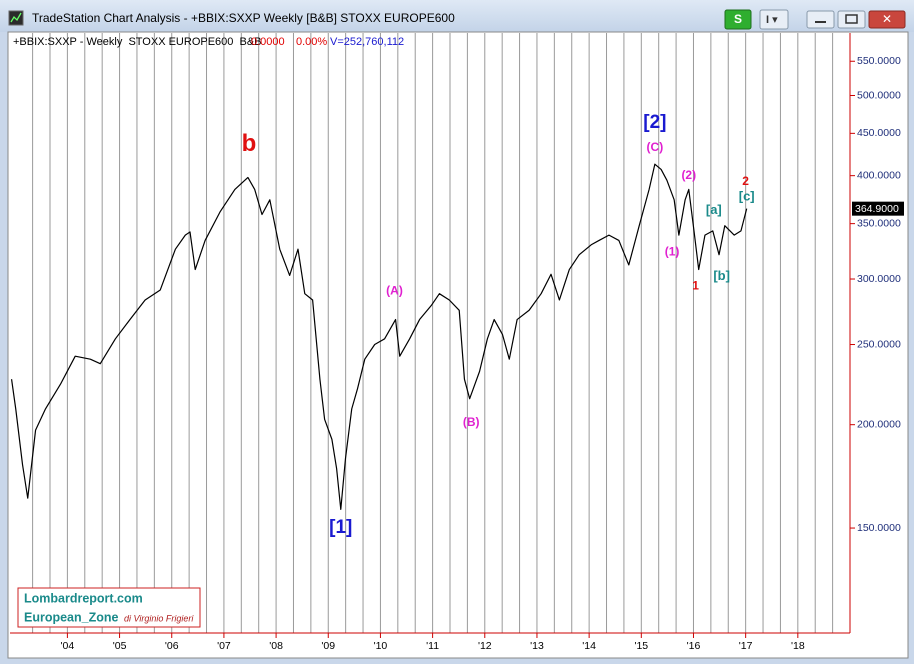 The image size is (914, 664). I want to click on x-tick-label: '15, so click(641, 646).